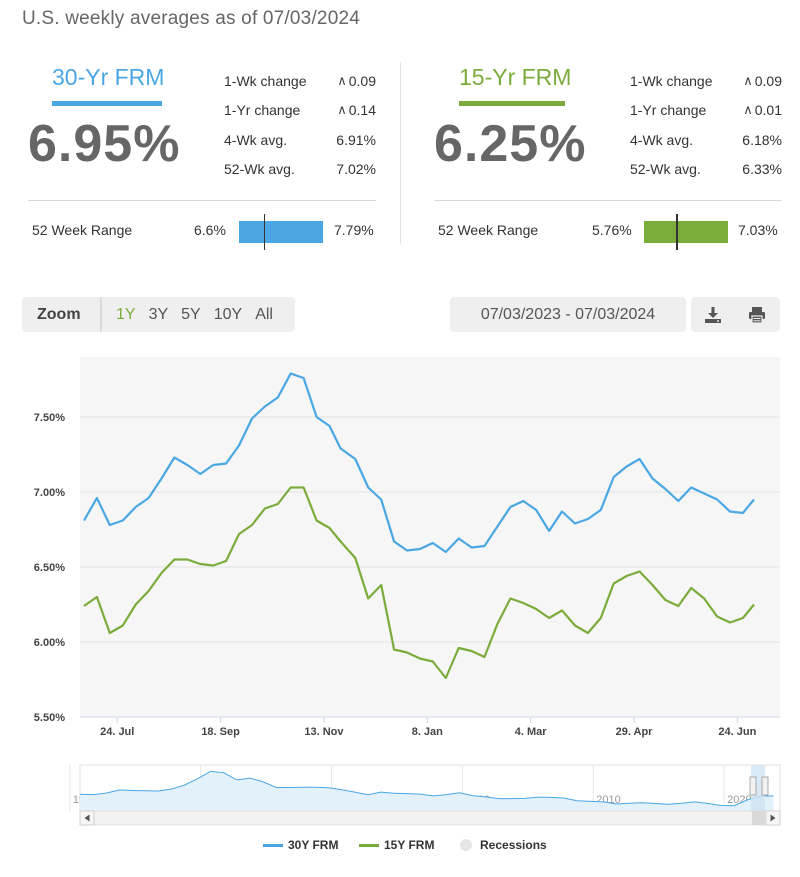  I want to click on page-subtitle: U.S. weekly averages as of 07/03/2024, so click(191, 18).